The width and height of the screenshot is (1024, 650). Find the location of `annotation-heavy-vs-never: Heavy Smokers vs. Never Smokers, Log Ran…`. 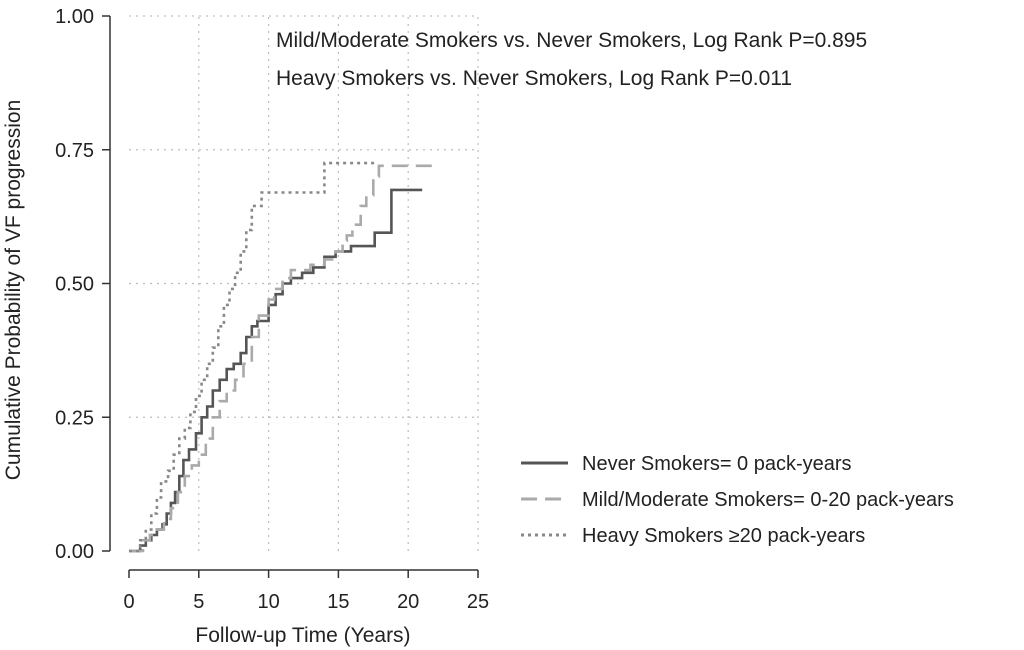

annotation-heavy-vs-never: Heavy Smokers vs. Never Smokers, Log Ran… is located at coordinates (534, 78).